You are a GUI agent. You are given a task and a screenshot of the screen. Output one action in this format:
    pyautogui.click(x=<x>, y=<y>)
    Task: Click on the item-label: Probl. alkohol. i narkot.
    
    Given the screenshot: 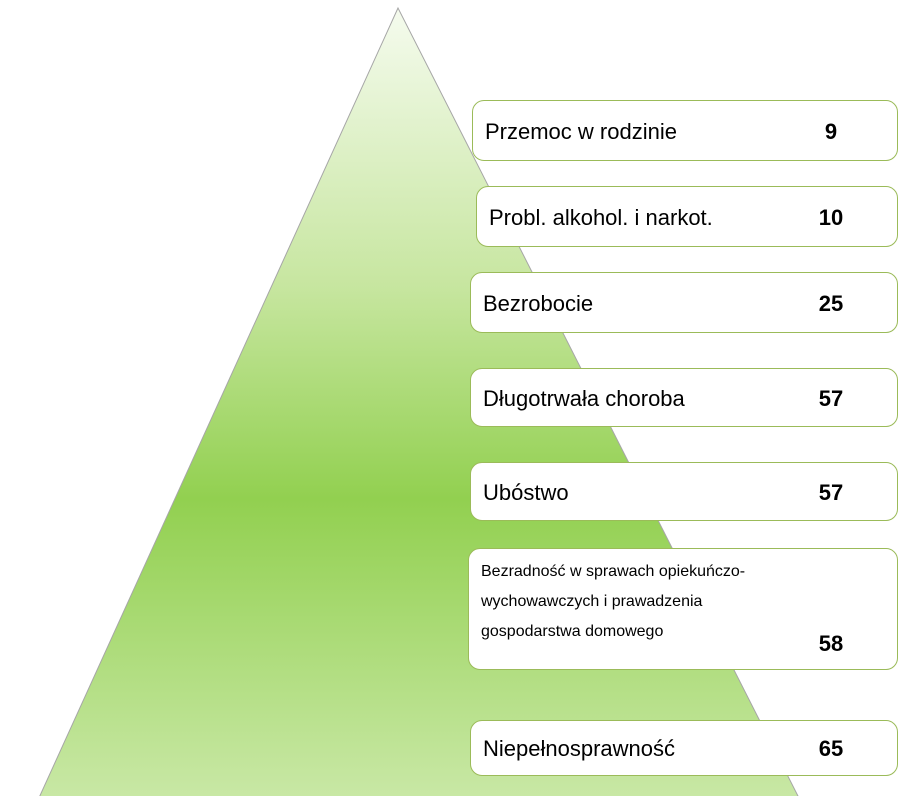 What is the action you would take?
    pyautogui.click(x=601, y=217)
    